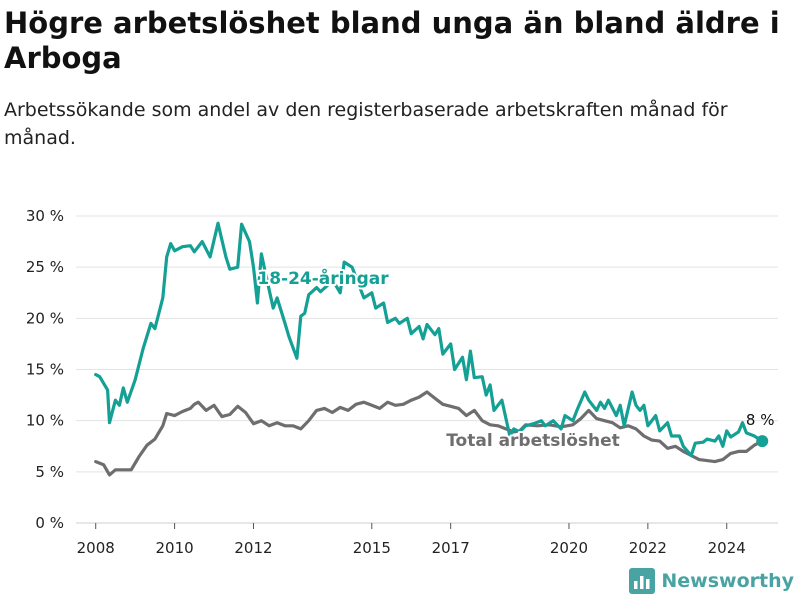  I want to click on bar-chart-logo-icon, so click(642, 581).